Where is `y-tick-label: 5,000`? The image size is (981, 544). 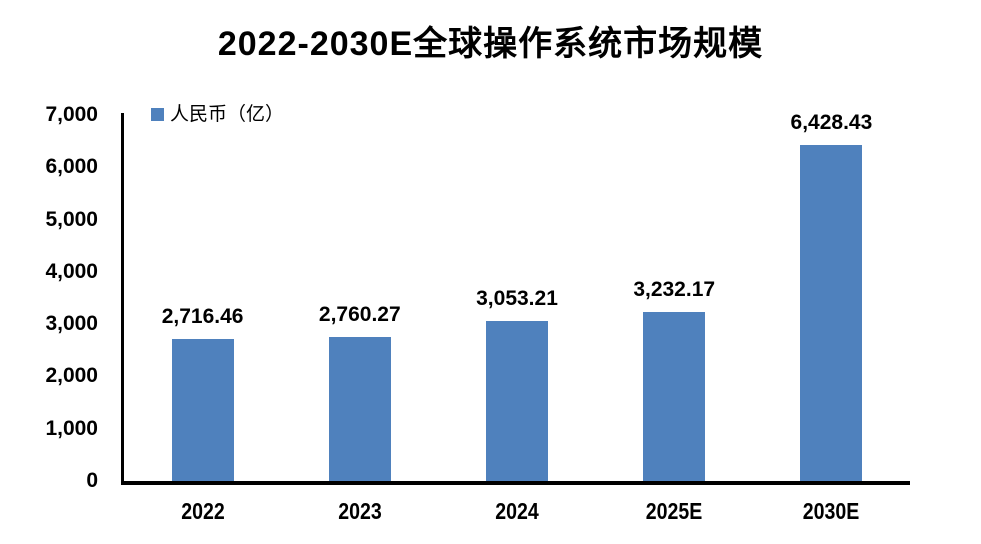 y-tick-label: 5,000 is located at coordinates (71, 219).